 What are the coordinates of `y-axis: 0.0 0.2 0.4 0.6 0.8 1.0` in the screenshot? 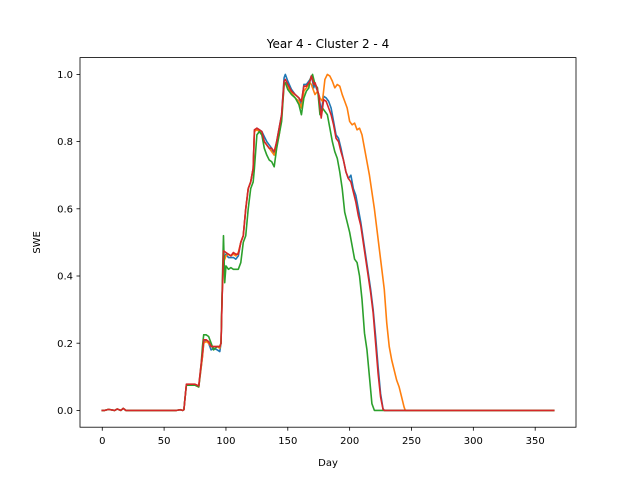 It's located at (68, 243).